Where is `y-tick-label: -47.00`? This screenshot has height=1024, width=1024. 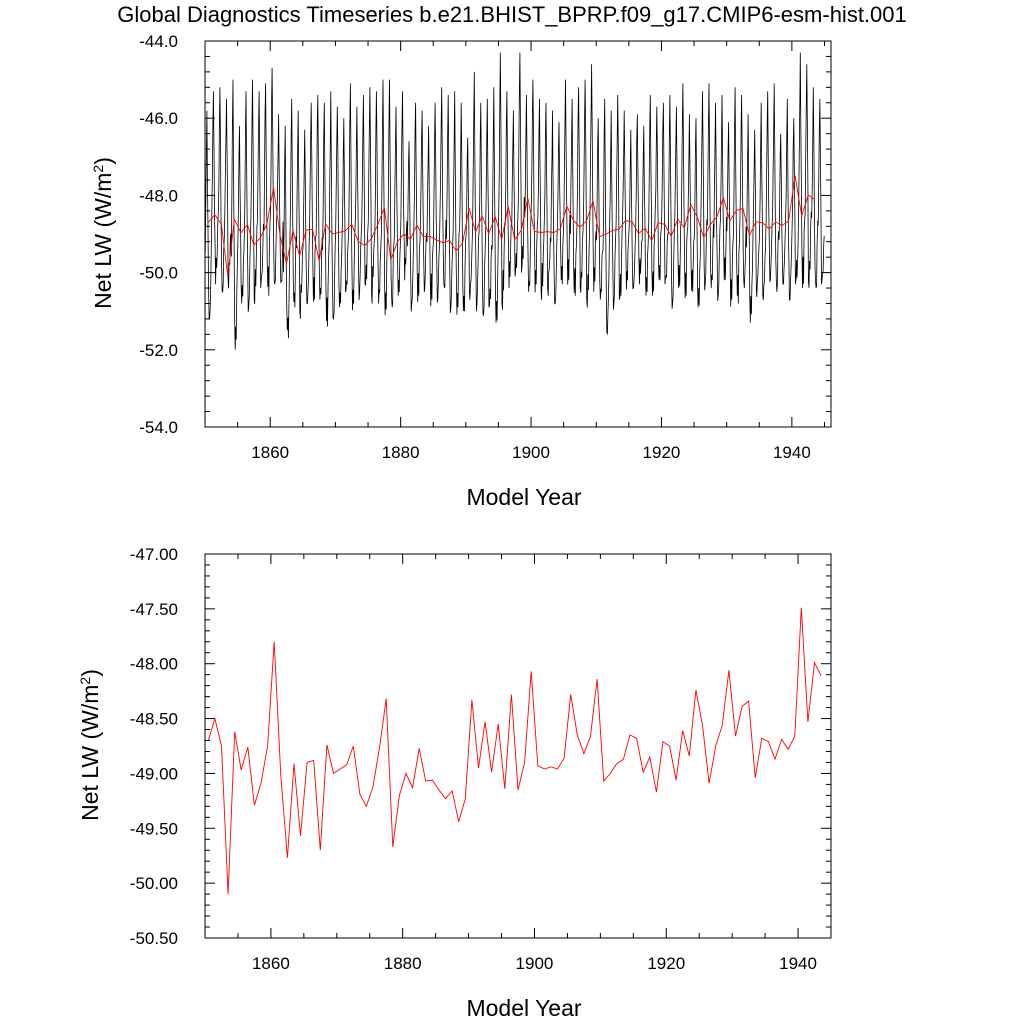 y-tick-label: -47.00 is located at coordinates (154, 554).